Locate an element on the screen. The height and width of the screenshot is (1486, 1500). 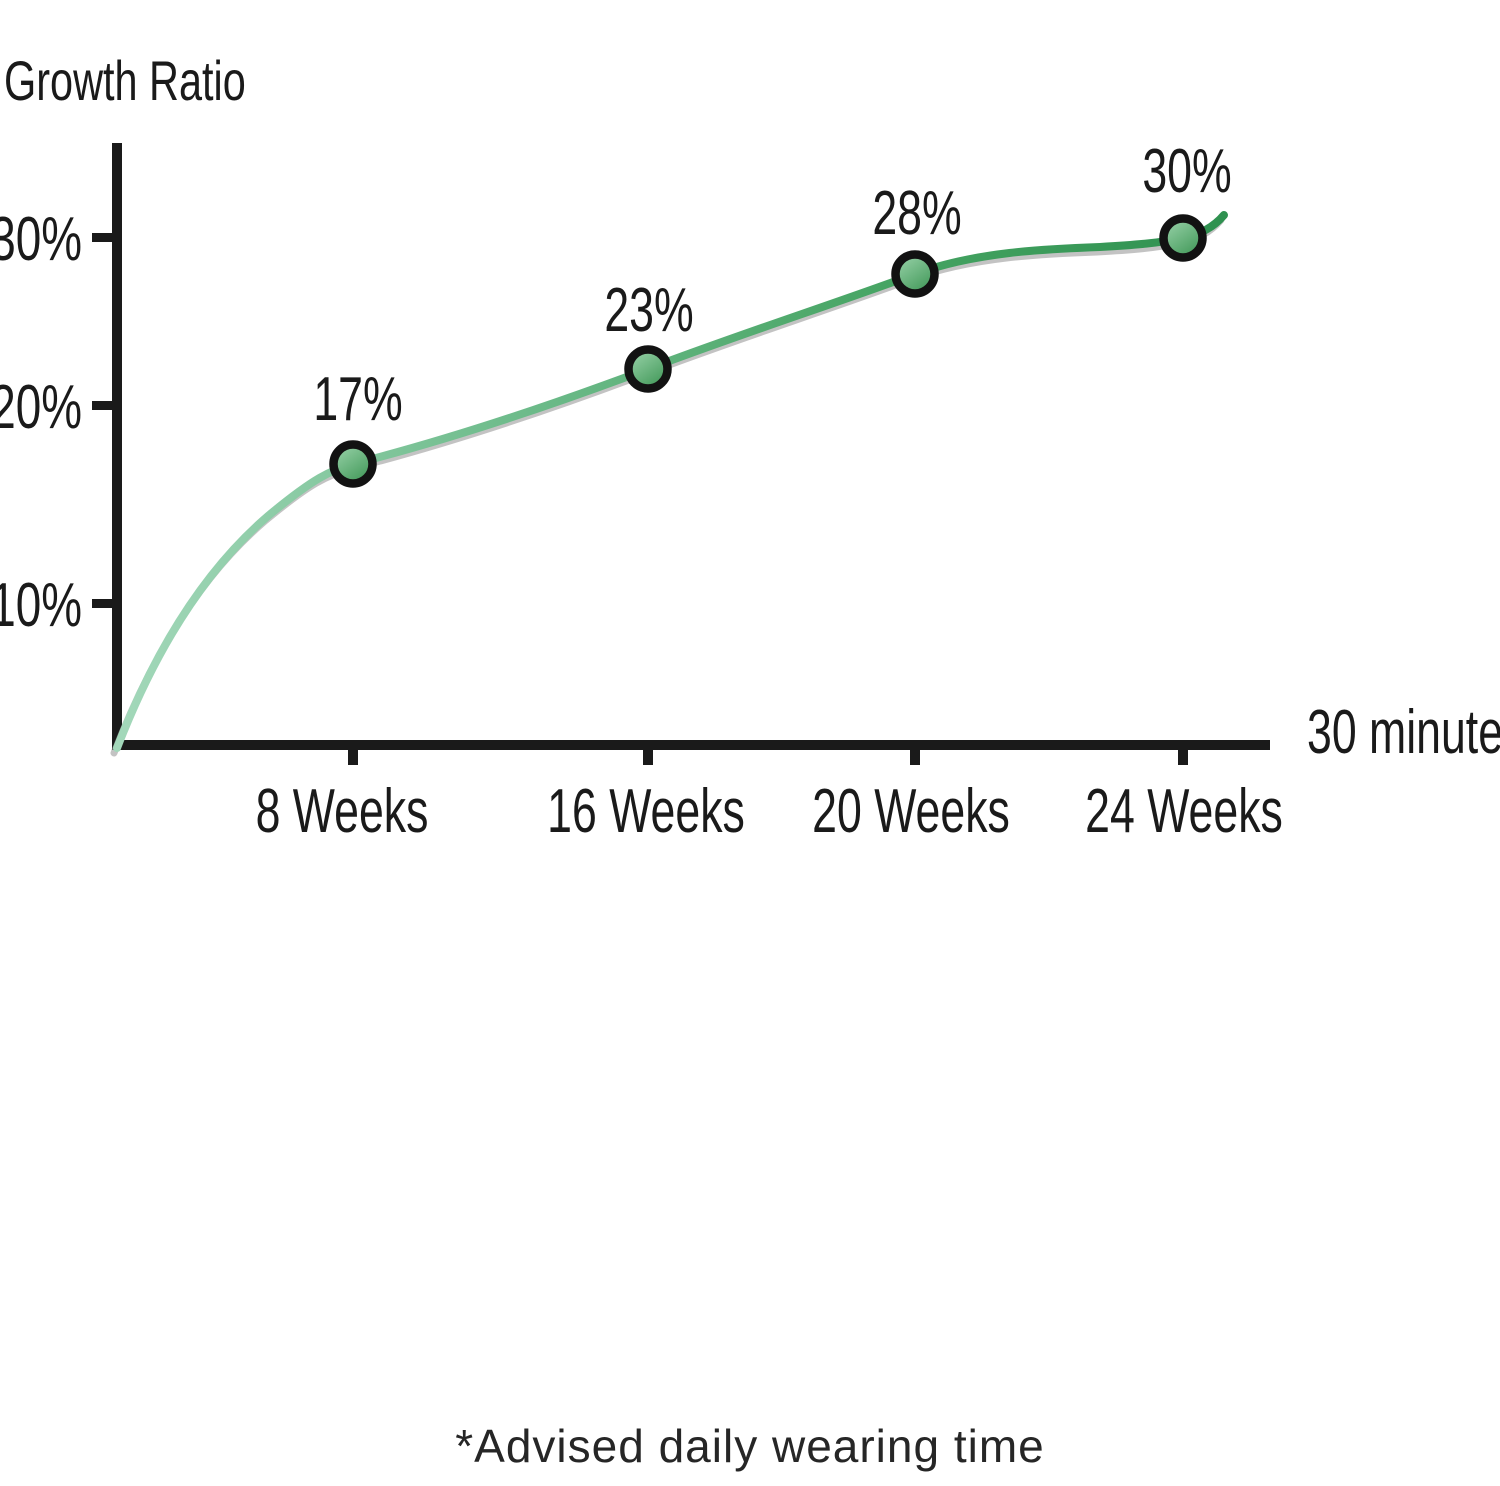
y-tick-label-10: 10% is located at coordinates (41, 604).